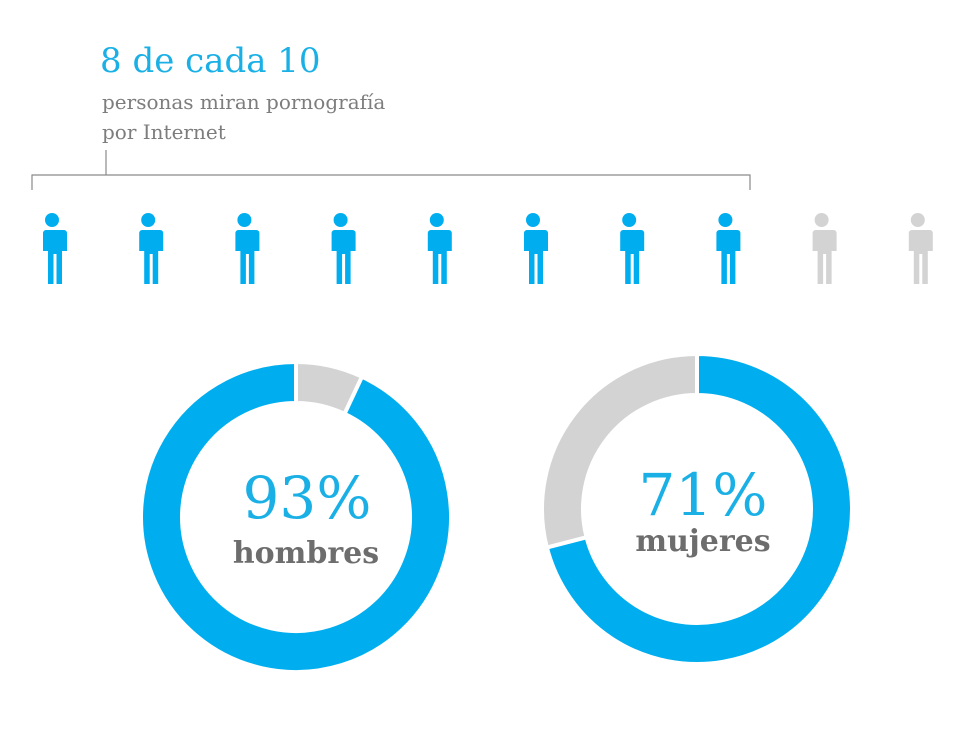 This screenshot has width=960, height=750. Describe the element at coordinates (164, 132) in the screenshot. I see `subheadline-line-2: por Internet` at that location.